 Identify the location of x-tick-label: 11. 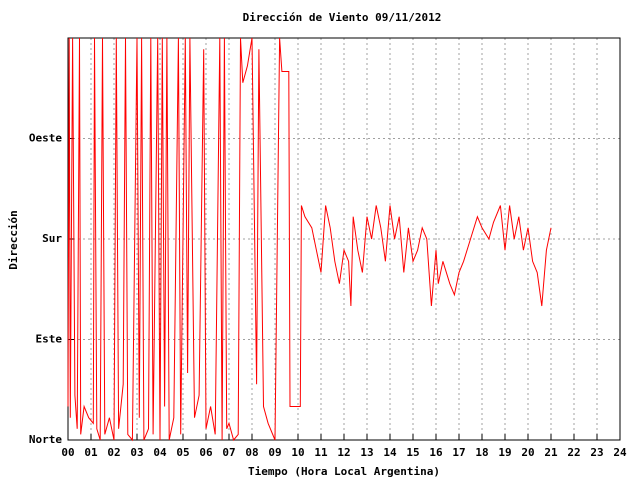
(321, 452).